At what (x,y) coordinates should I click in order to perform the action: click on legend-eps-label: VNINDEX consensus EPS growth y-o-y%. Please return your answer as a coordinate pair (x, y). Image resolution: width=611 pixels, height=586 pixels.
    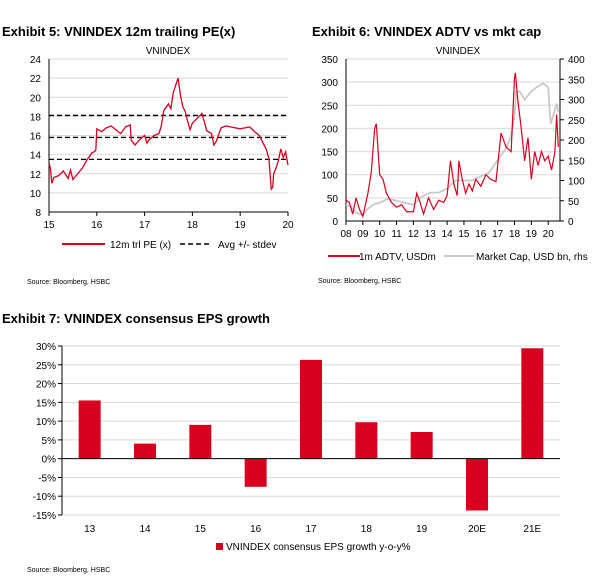
    Looking at the image, I should click on (318, 547).